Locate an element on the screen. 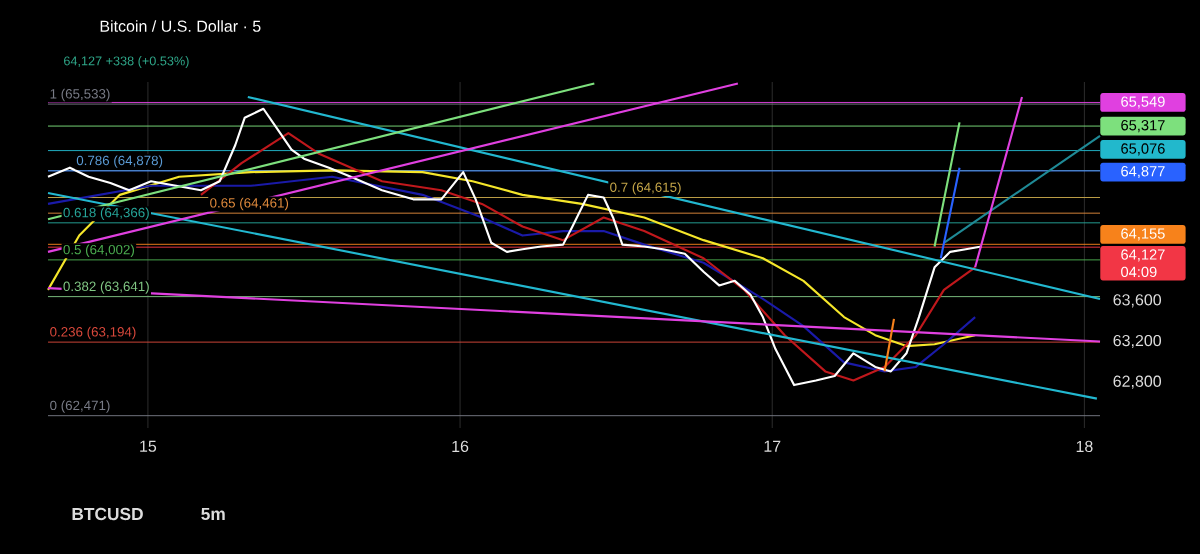 The height and width of the screenshot is (554, 1200). ref-line-label: 0.7 (64,615) is located at coordinates (645, 188).